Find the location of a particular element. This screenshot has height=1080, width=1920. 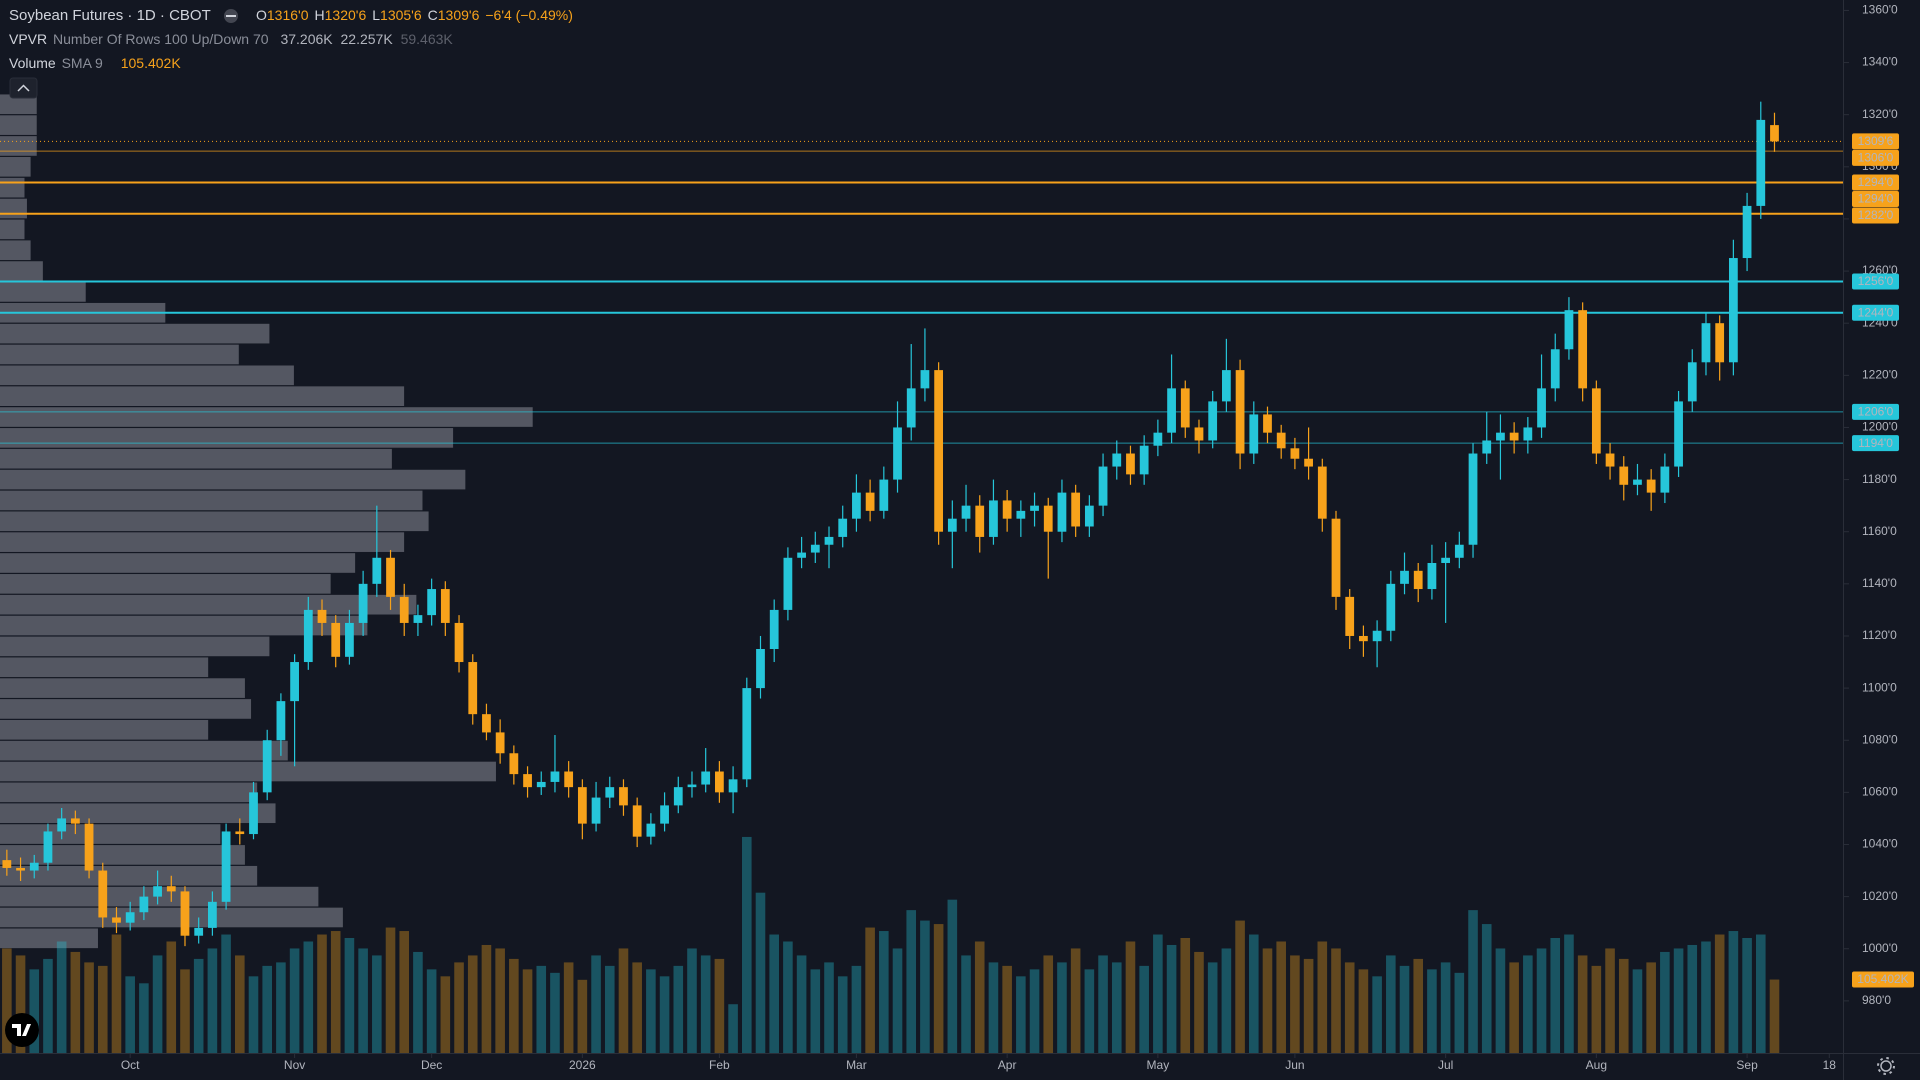

collapse-button is located at coordinates (23, 88).